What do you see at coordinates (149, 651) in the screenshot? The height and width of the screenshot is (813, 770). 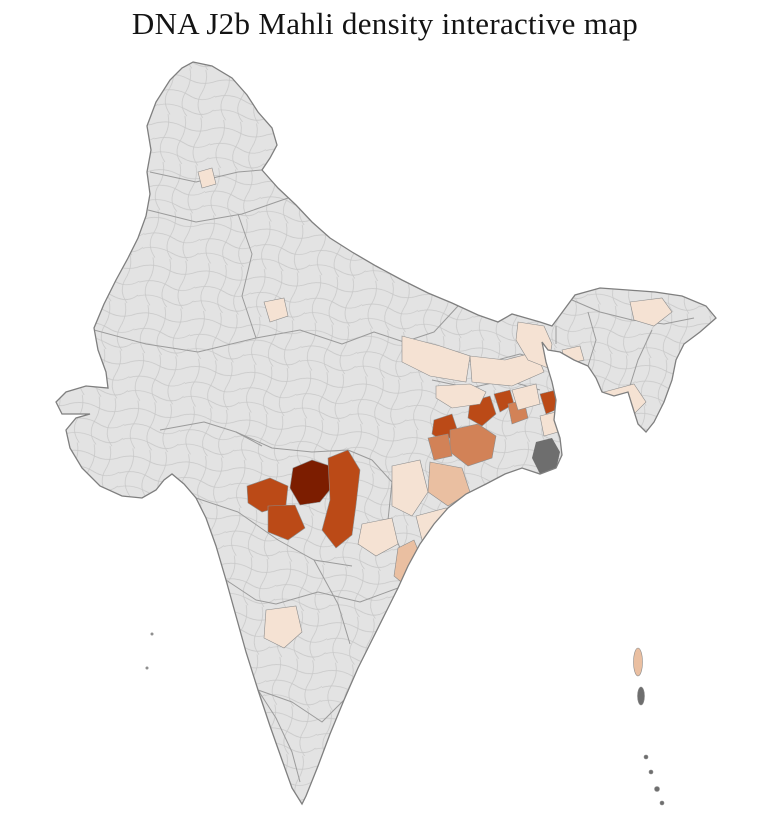 I see `west-islets` at bounding box center [149, 651].